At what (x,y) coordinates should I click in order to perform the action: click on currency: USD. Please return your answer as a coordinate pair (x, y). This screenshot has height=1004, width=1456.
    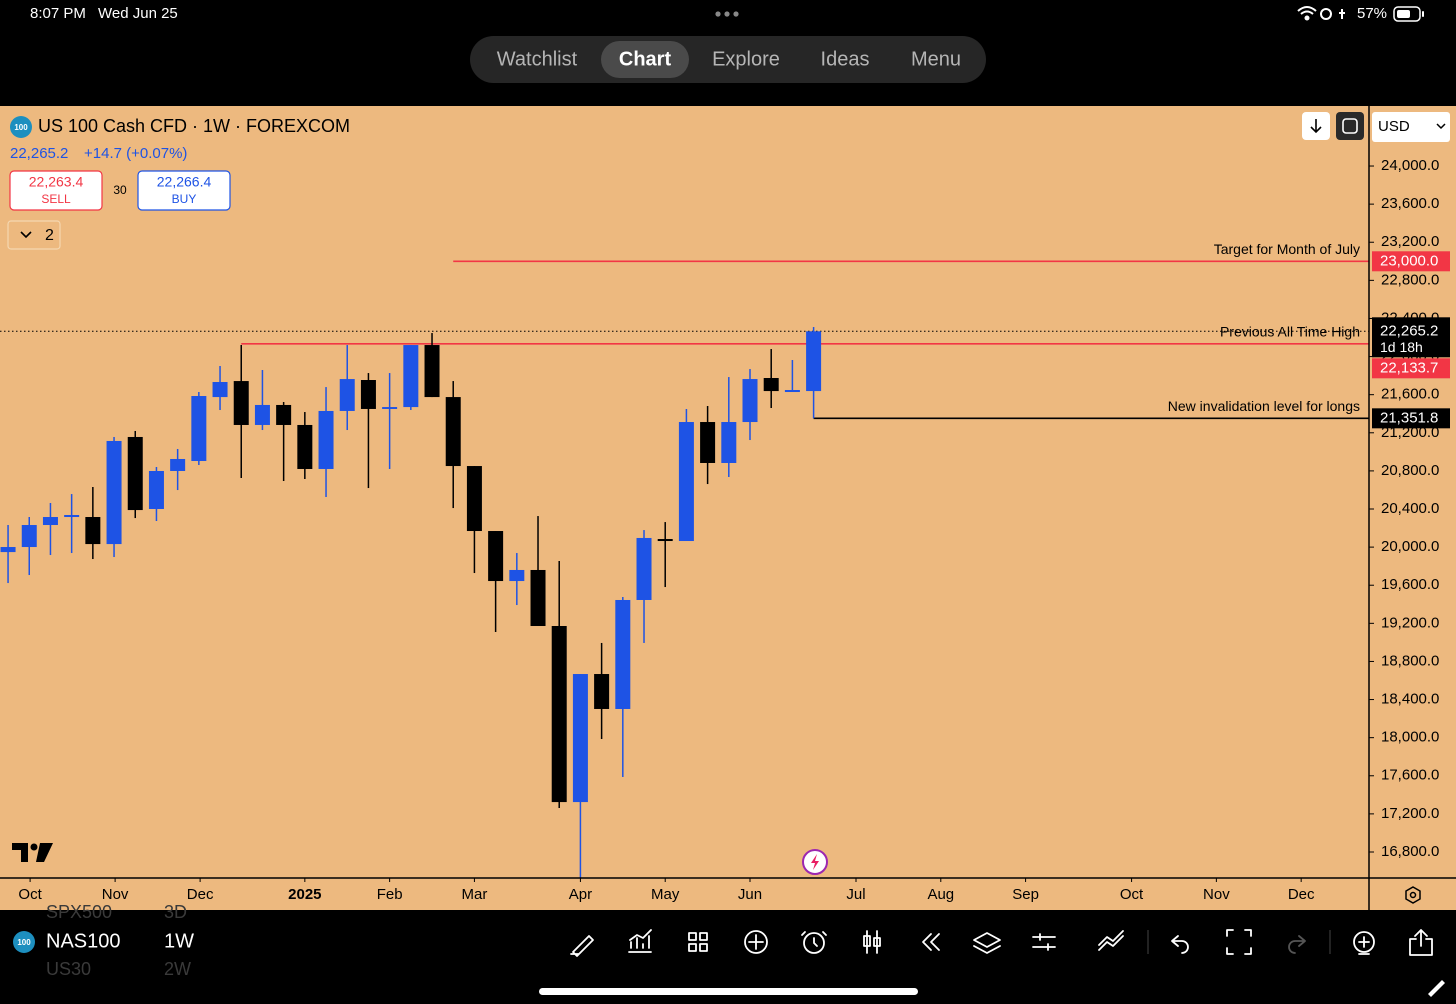
    Looking at the image, I should click on (1394, 126).